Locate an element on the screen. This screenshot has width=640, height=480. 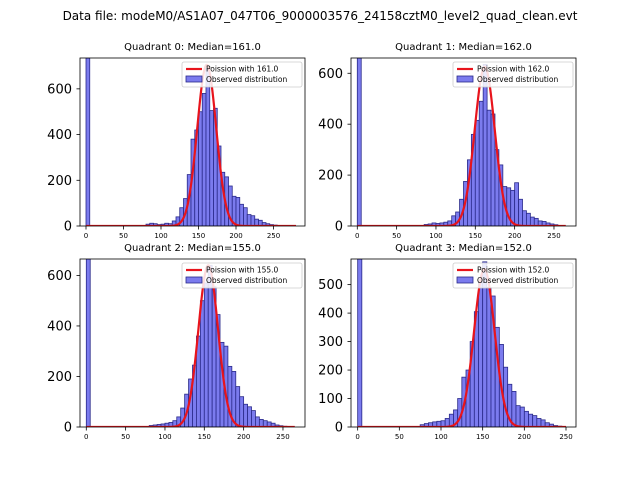
legend-poisson-label: Poission with 155.0 is located at coordinates (242, 270).